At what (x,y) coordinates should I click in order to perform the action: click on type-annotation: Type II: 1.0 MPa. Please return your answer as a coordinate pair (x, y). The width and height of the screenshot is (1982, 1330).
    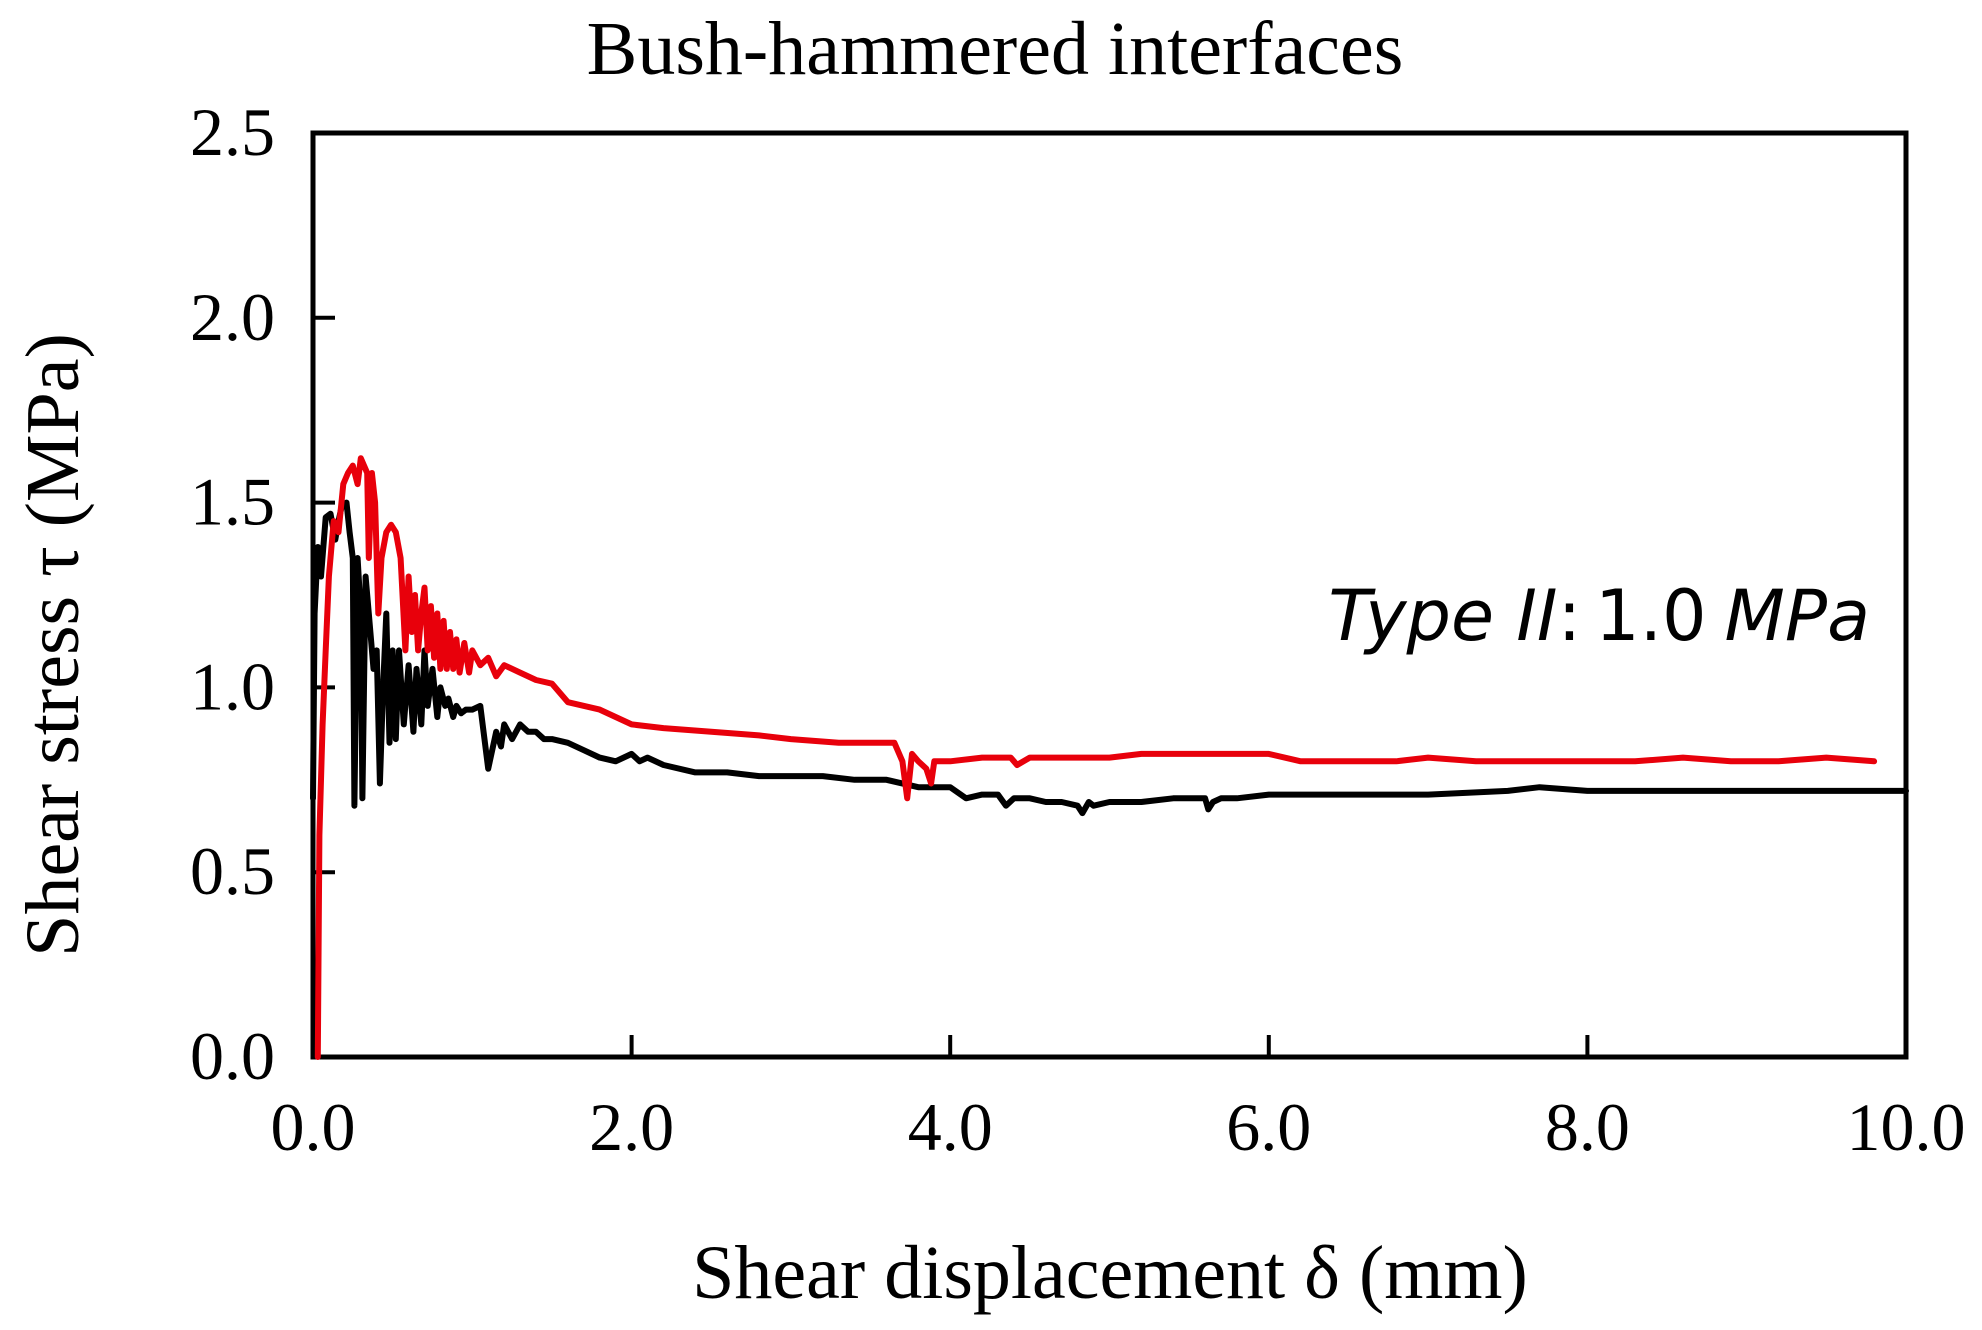
    Looking at the image, I should click on (1599, 616).